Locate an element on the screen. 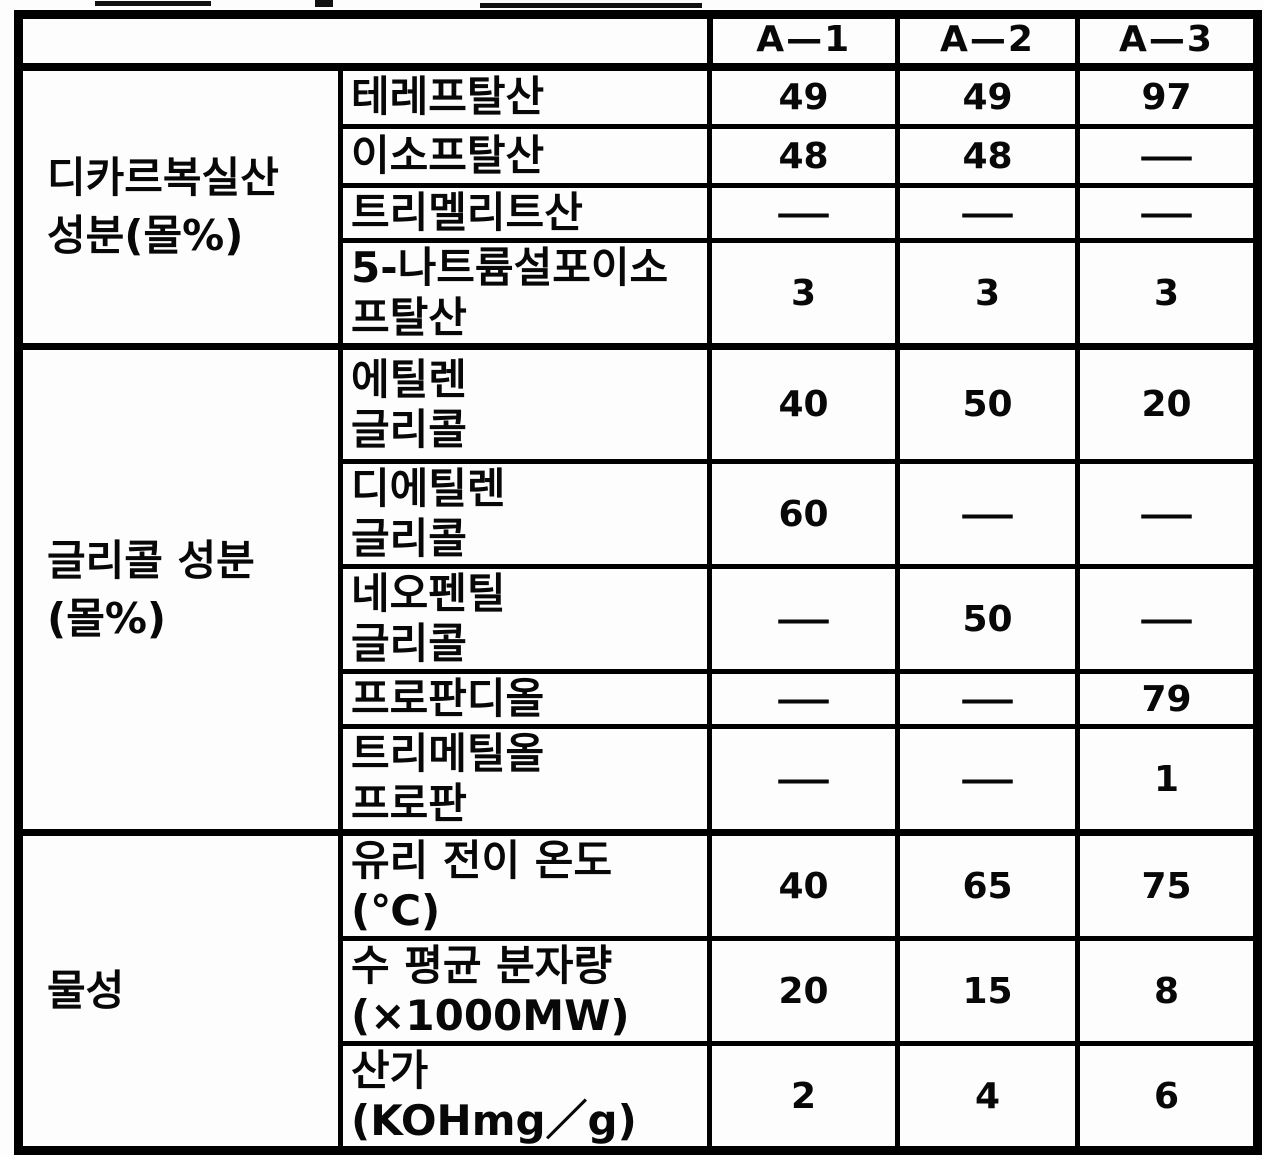  group-label-cell: 글리콜 성분(몰%) is located at coordinates (180, 590).